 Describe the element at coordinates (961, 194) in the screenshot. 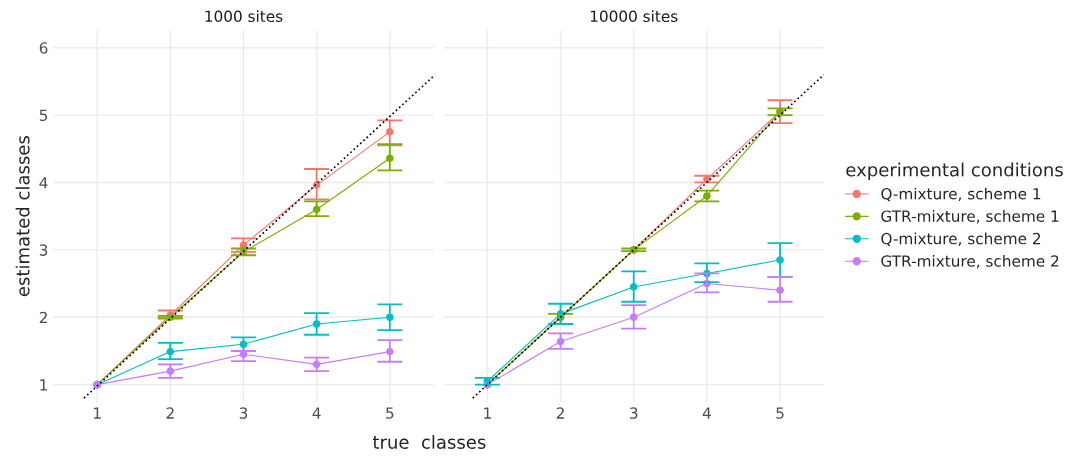

I see `legend-label: Q-mixture, scheme 1` at that location.